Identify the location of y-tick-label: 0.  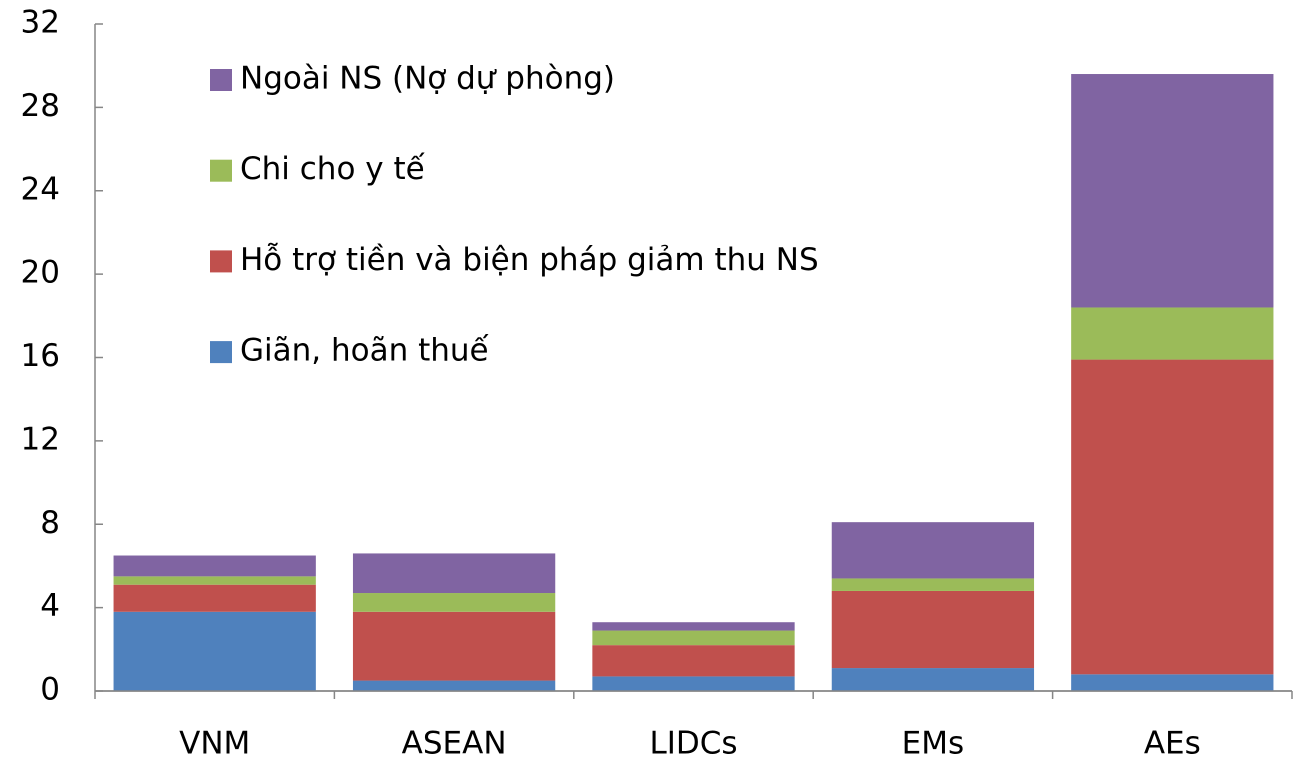
(50, 690).